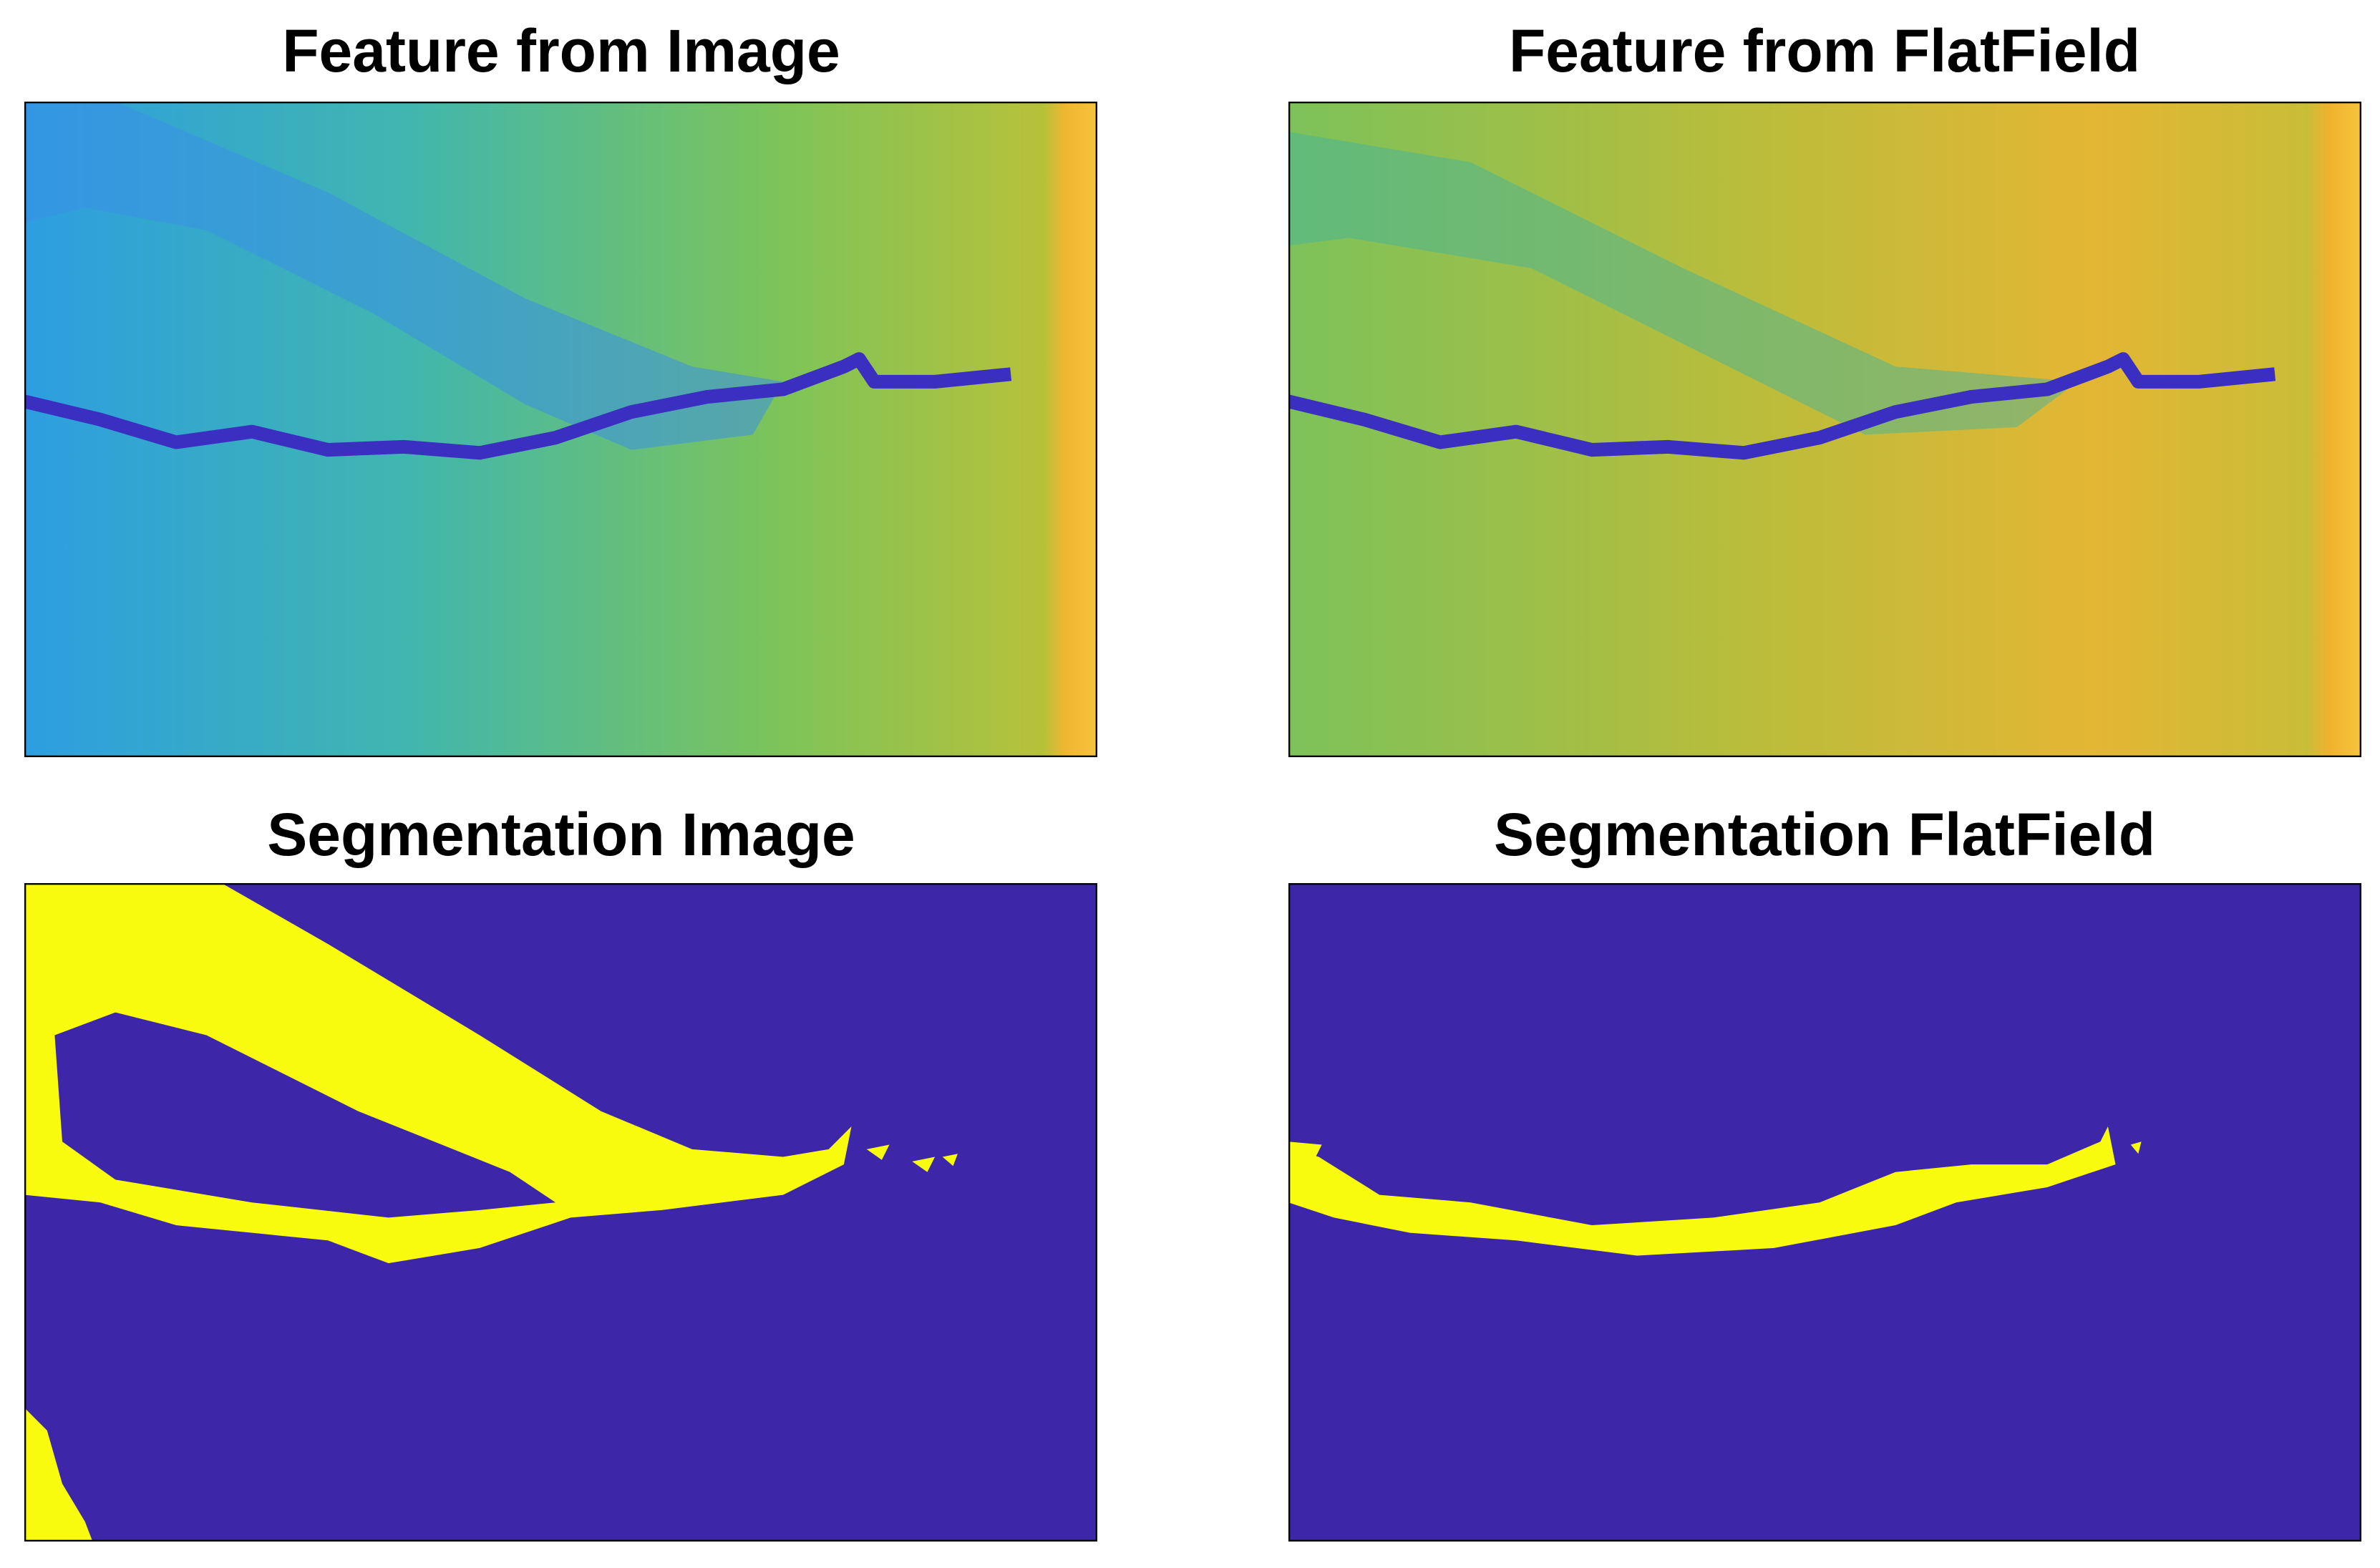 The image size is (2380, 1568). What do you see at coordinates (1824, 50) in the screenshot?
I see `panel-title: Feature from FlatField` at bounding box center [1824, 50].